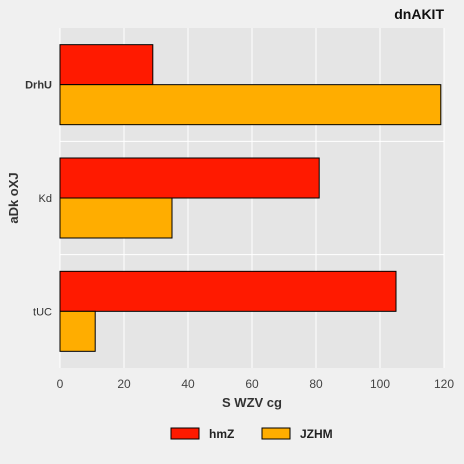 The width and height of the screenshot is (464, 464). Describe the element at coordinates (13, 197) in the screenshot. I see `y-axis-title: aDk oXJ` at that location.